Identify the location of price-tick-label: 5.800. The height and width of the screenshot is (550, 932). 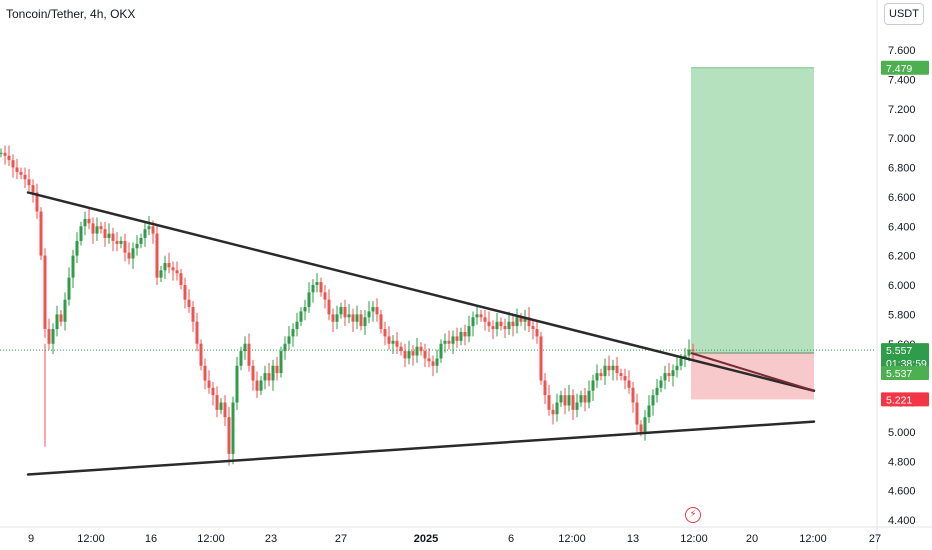
(902, 315).